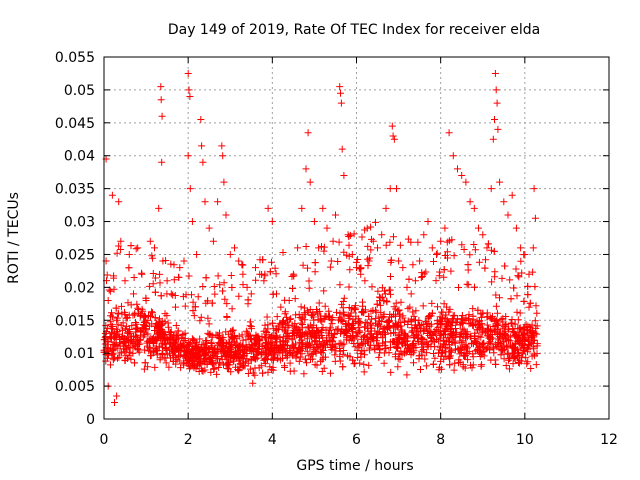 Image resolution: width=640 pixels, height=480 pixels. Describe the element at coordinates (75, 190) in the screenshot. I see `y-tick-label: 0.035` at that location.